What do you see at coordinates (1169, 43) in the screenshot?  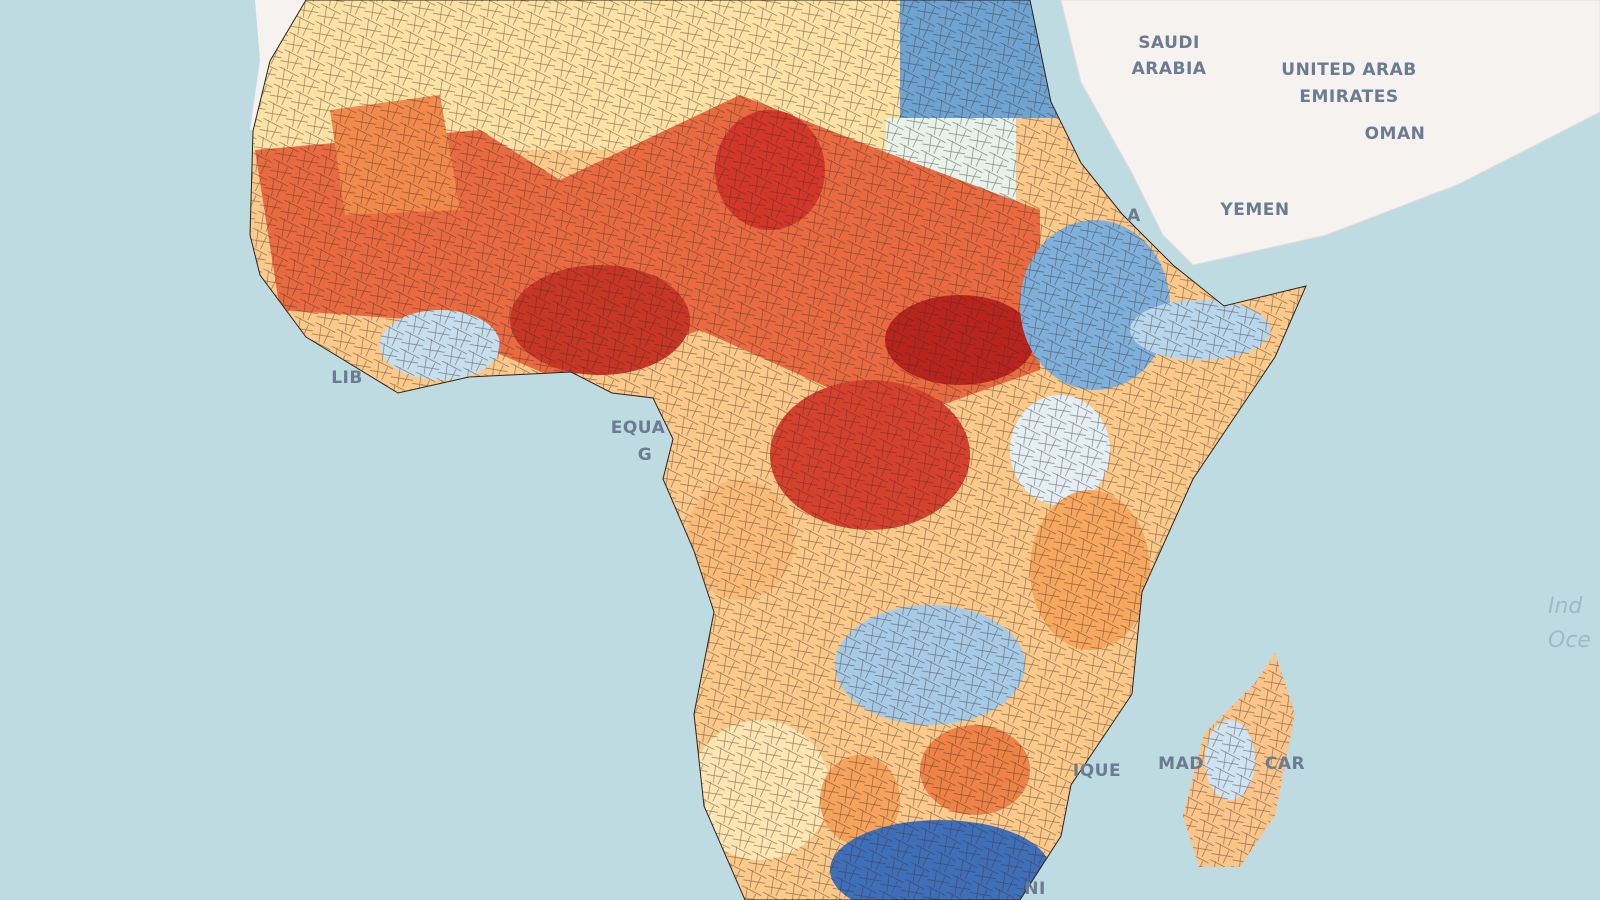 I see `country-label: SAUDI` at bounding box center [1169, 43].